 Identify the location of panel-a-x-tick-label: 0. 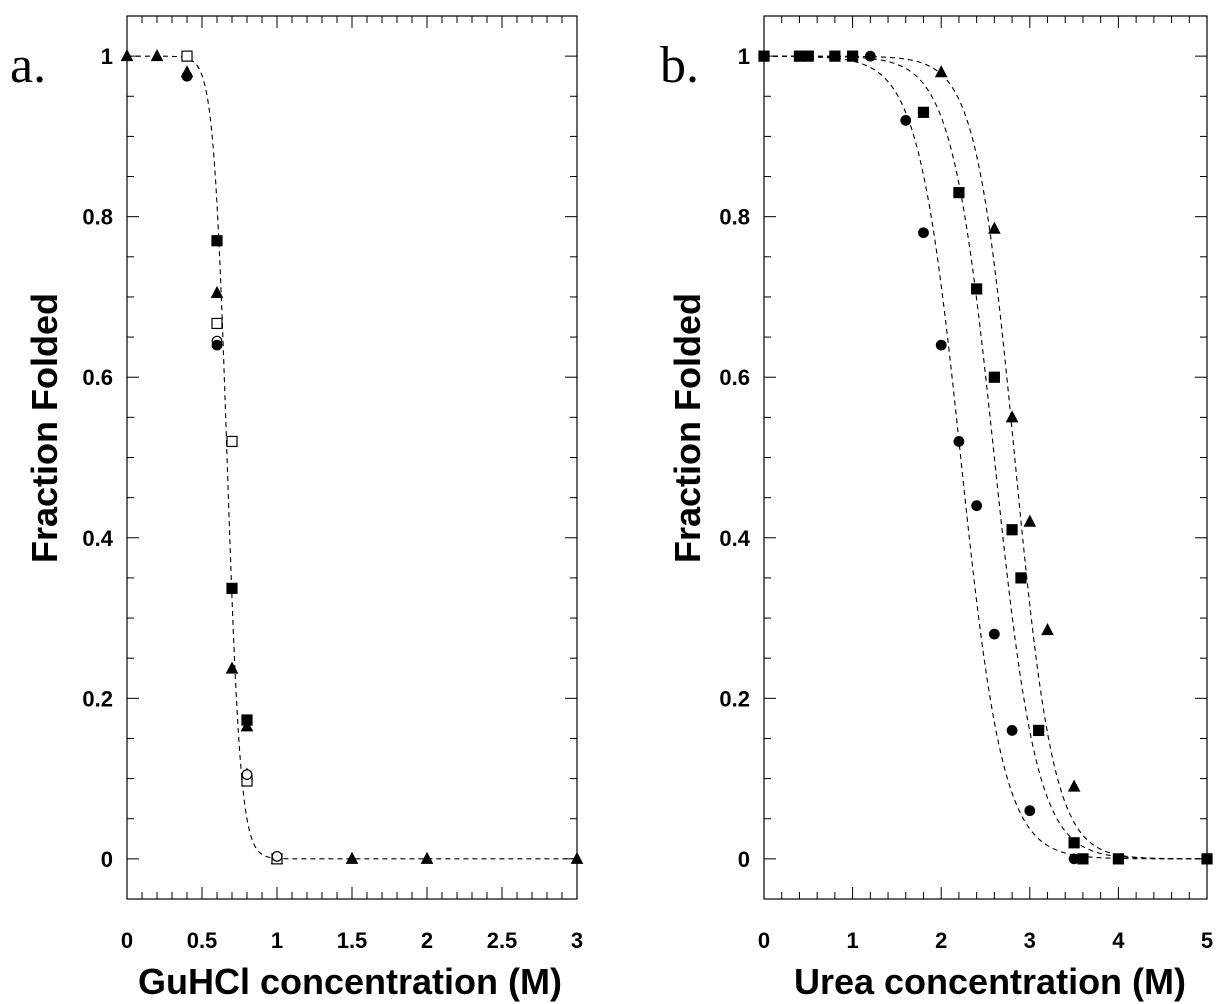
(127, 940).